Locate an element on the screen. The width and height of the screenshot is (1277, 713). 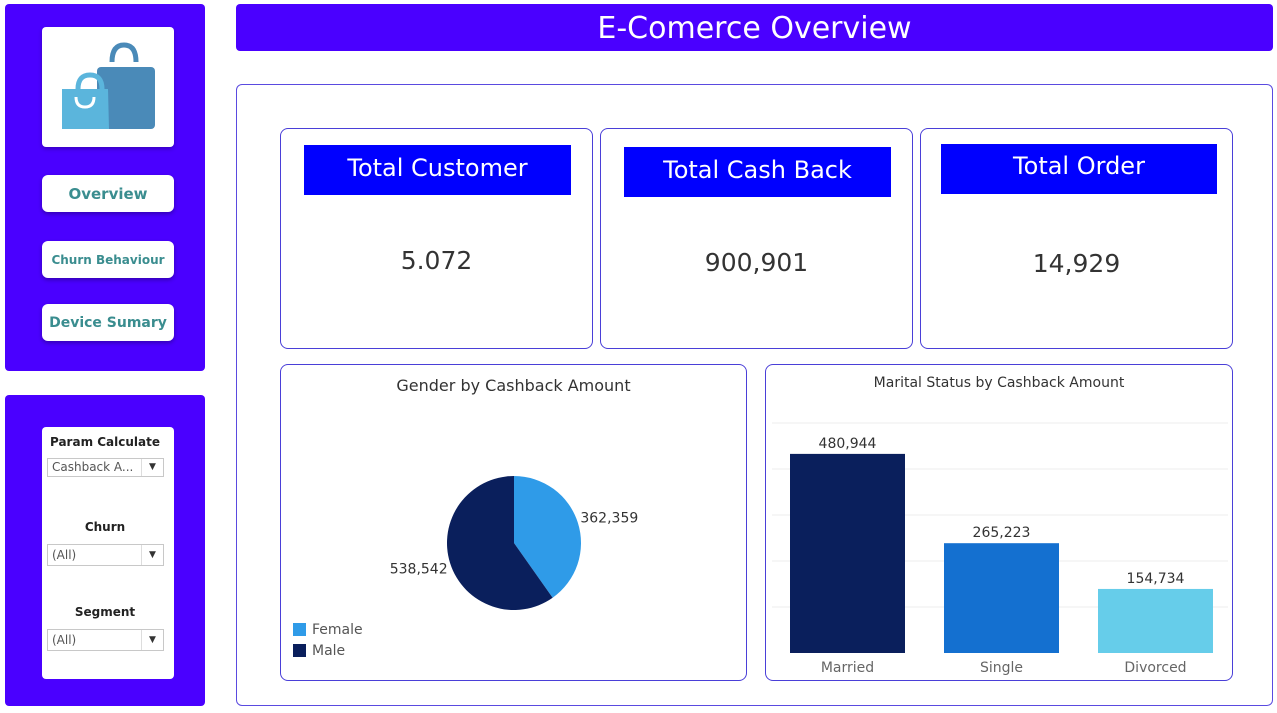
bar-category-label-married: Married is located at coordinates (847, 668).